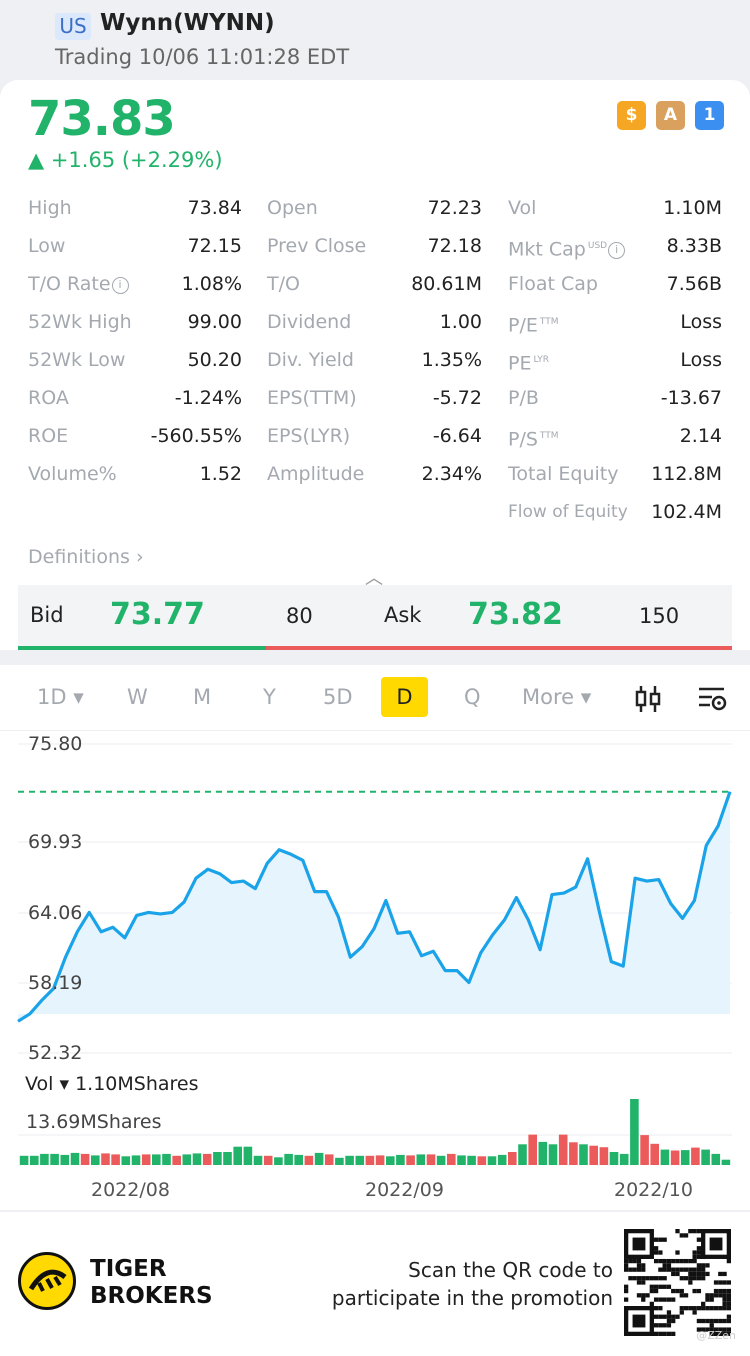  Describe the element at coordinates (214, 322) in the screenshot. I see `stat-value: 99.00` at that location.